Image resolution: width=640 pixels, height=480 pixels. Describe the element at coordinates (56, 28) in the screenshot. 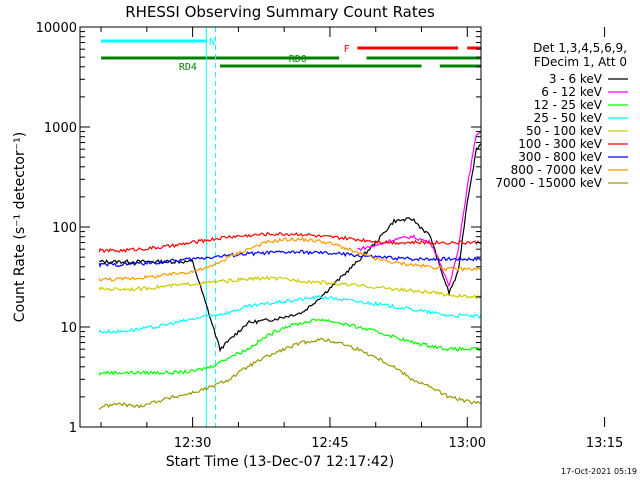

I see `y-tick-label: 10000` at that location.